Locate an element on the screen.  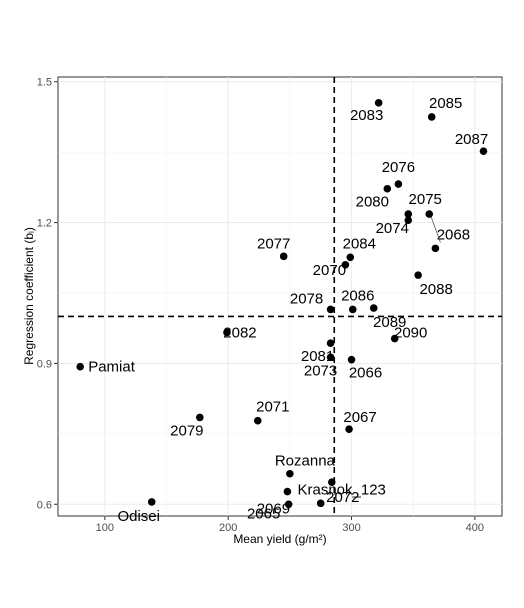
x-tick-label: 200 is located at coordinates (228, 528).